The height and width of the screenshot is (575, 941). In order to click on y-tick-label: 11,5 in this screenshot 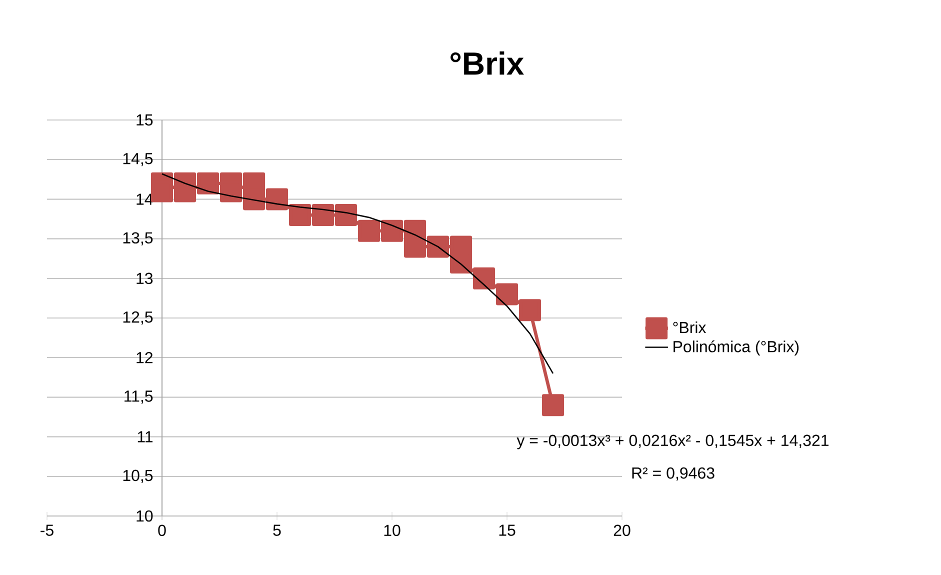, I will do `click(138, 397)`.